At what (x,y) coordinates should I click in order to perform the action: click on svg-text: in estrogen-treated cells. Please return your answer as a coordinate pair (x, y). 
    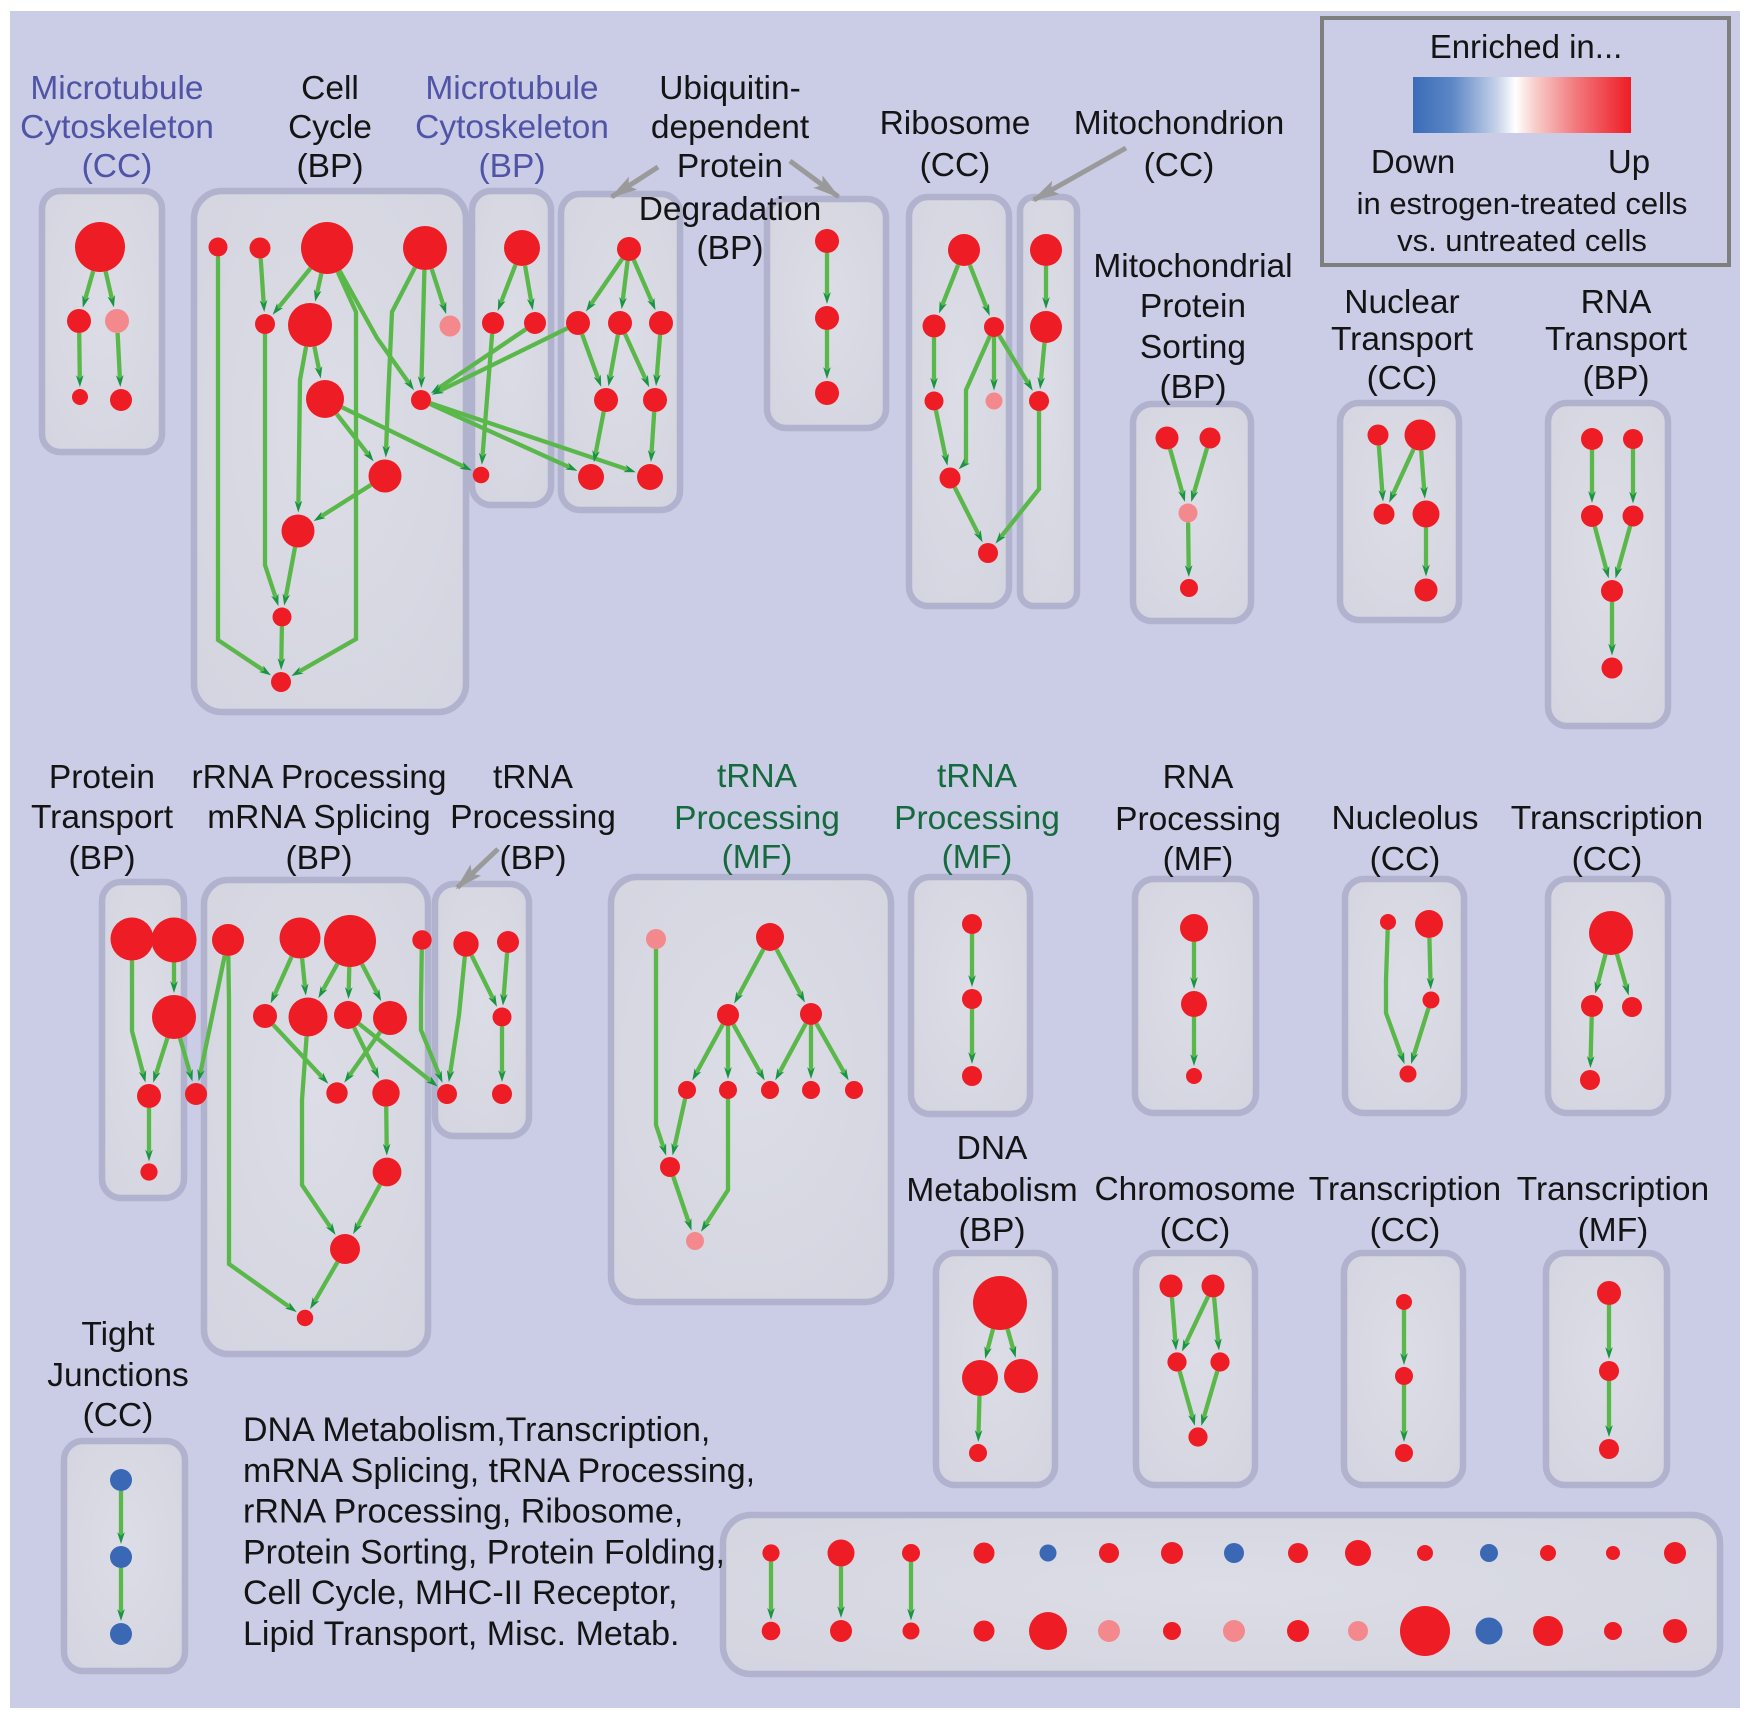
    Looking at the image, I should click on (1522, 203).